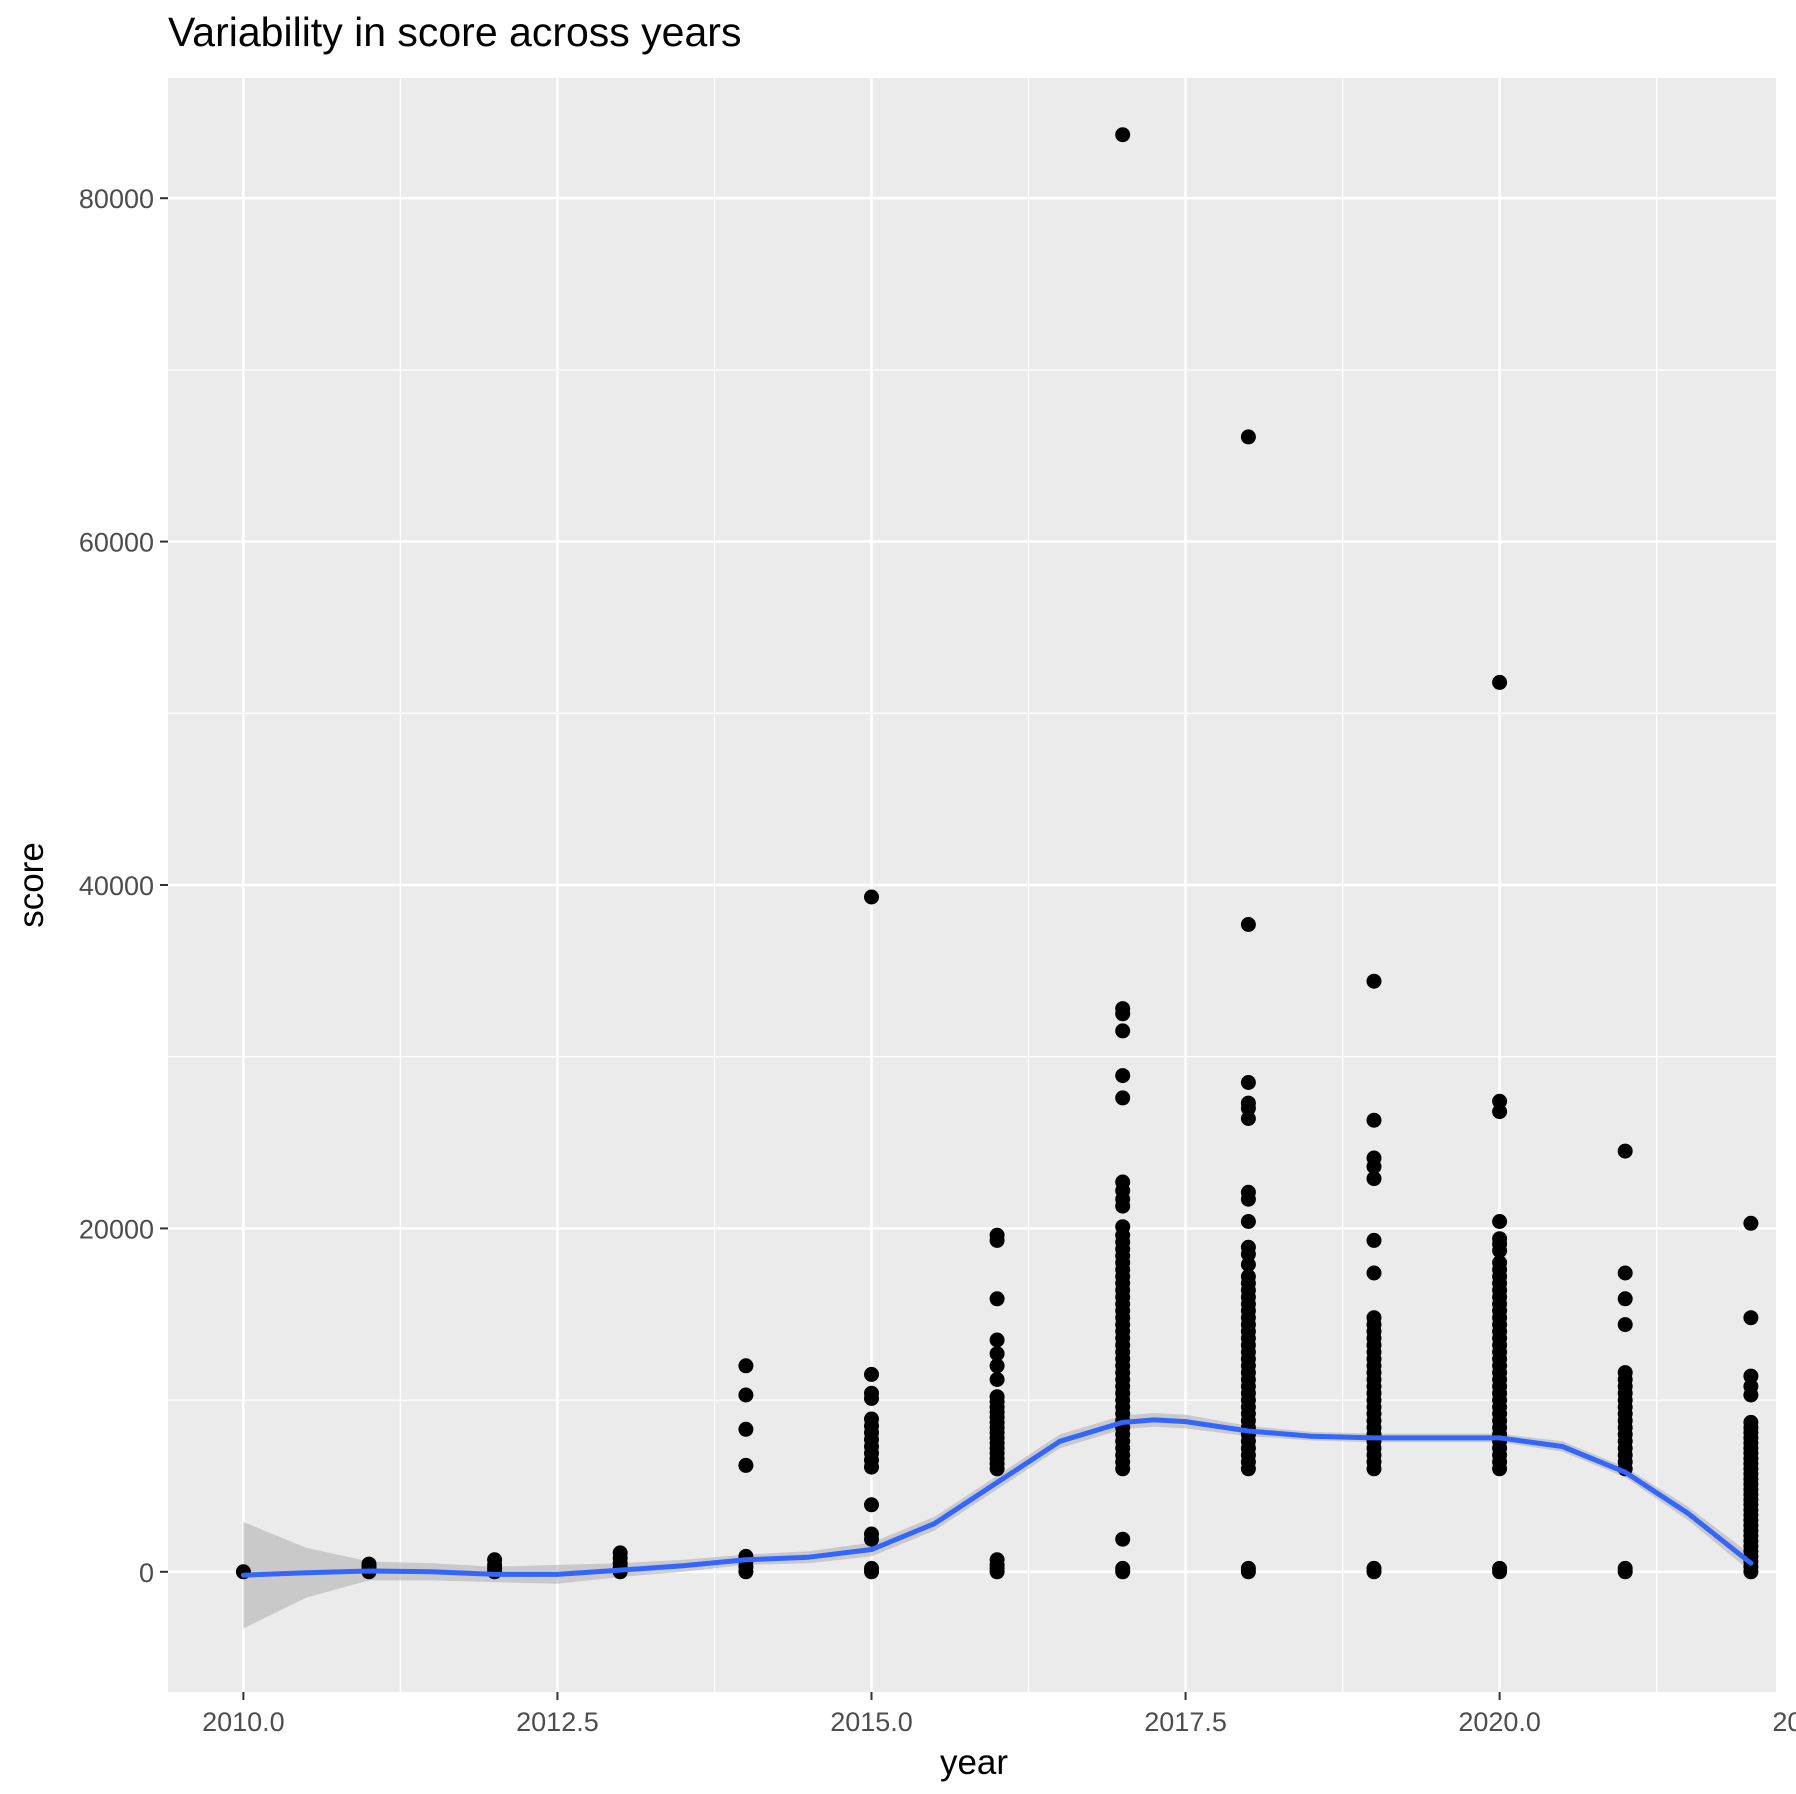 This screenshot has height=1794, width=1796. I want to click on y-tick-label: 60000, so click(116, 543).